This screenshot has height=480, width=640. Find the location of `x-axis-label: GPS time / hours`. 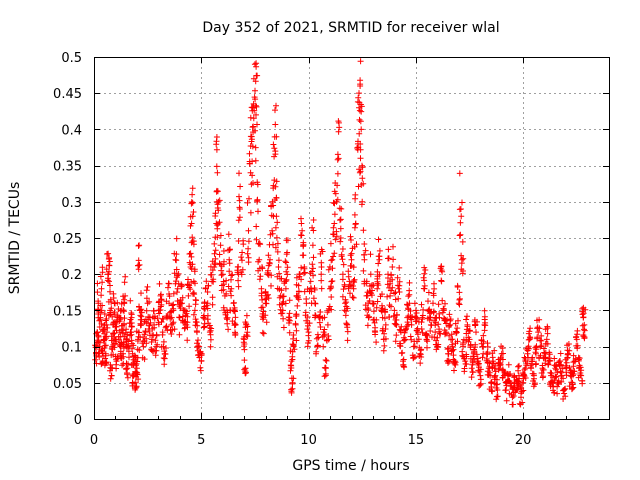

x-axis-label: GPS time / hours is located at coordinates (350, 466).